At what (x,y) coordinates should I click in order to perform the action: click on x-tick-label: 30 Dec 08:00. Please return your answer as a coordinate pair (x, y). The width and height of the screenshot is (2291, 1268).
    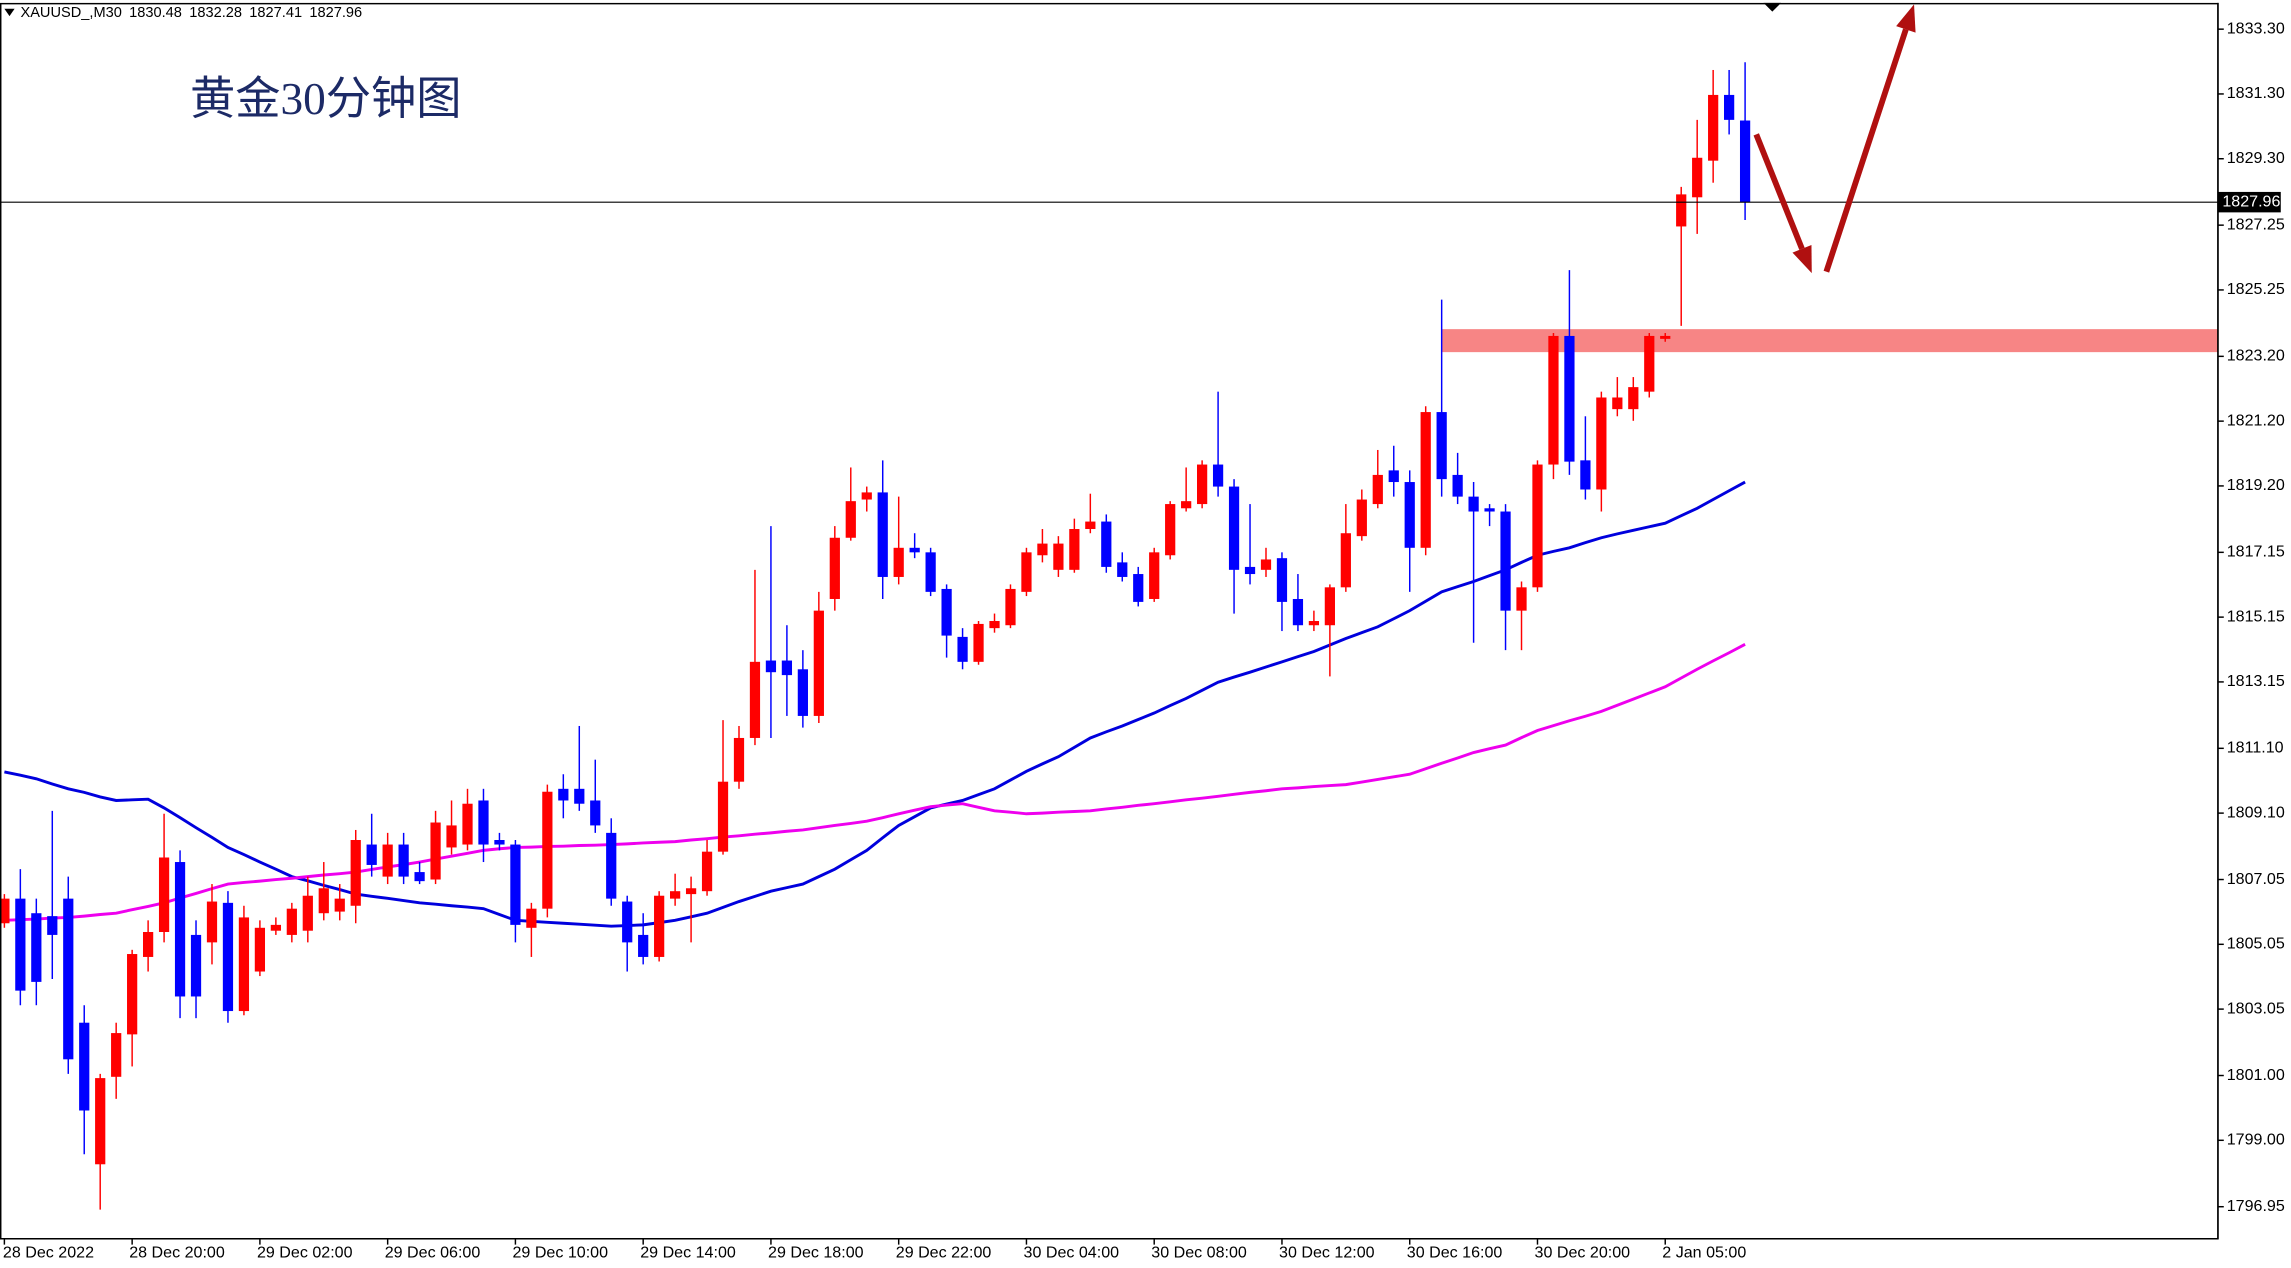
    Looking at the image, I should click on (1199, 1253).